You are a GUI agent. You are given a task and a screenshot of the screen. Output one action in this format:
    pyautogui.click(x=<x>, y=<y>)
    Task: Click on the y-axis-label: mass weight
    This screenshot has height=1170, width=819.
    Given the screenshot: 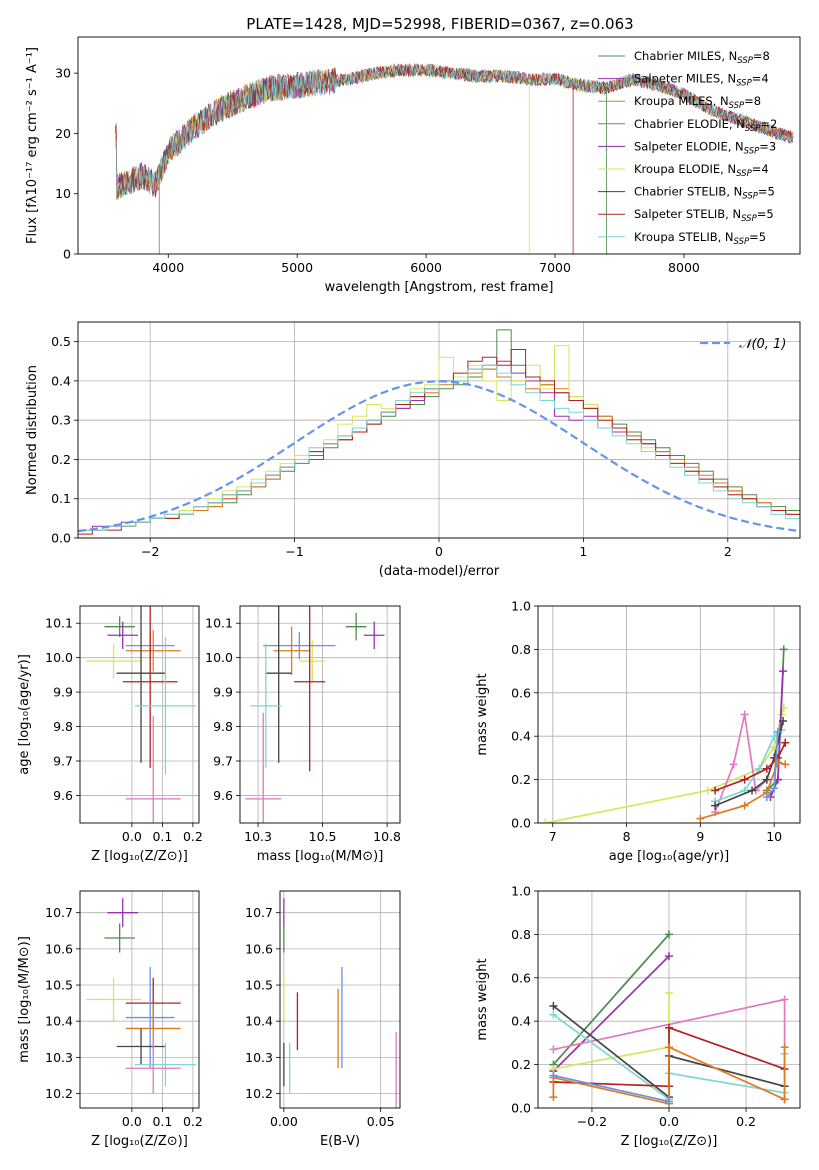 What is the action you would take?
    pyautogui.click(x=482, y=714)
    